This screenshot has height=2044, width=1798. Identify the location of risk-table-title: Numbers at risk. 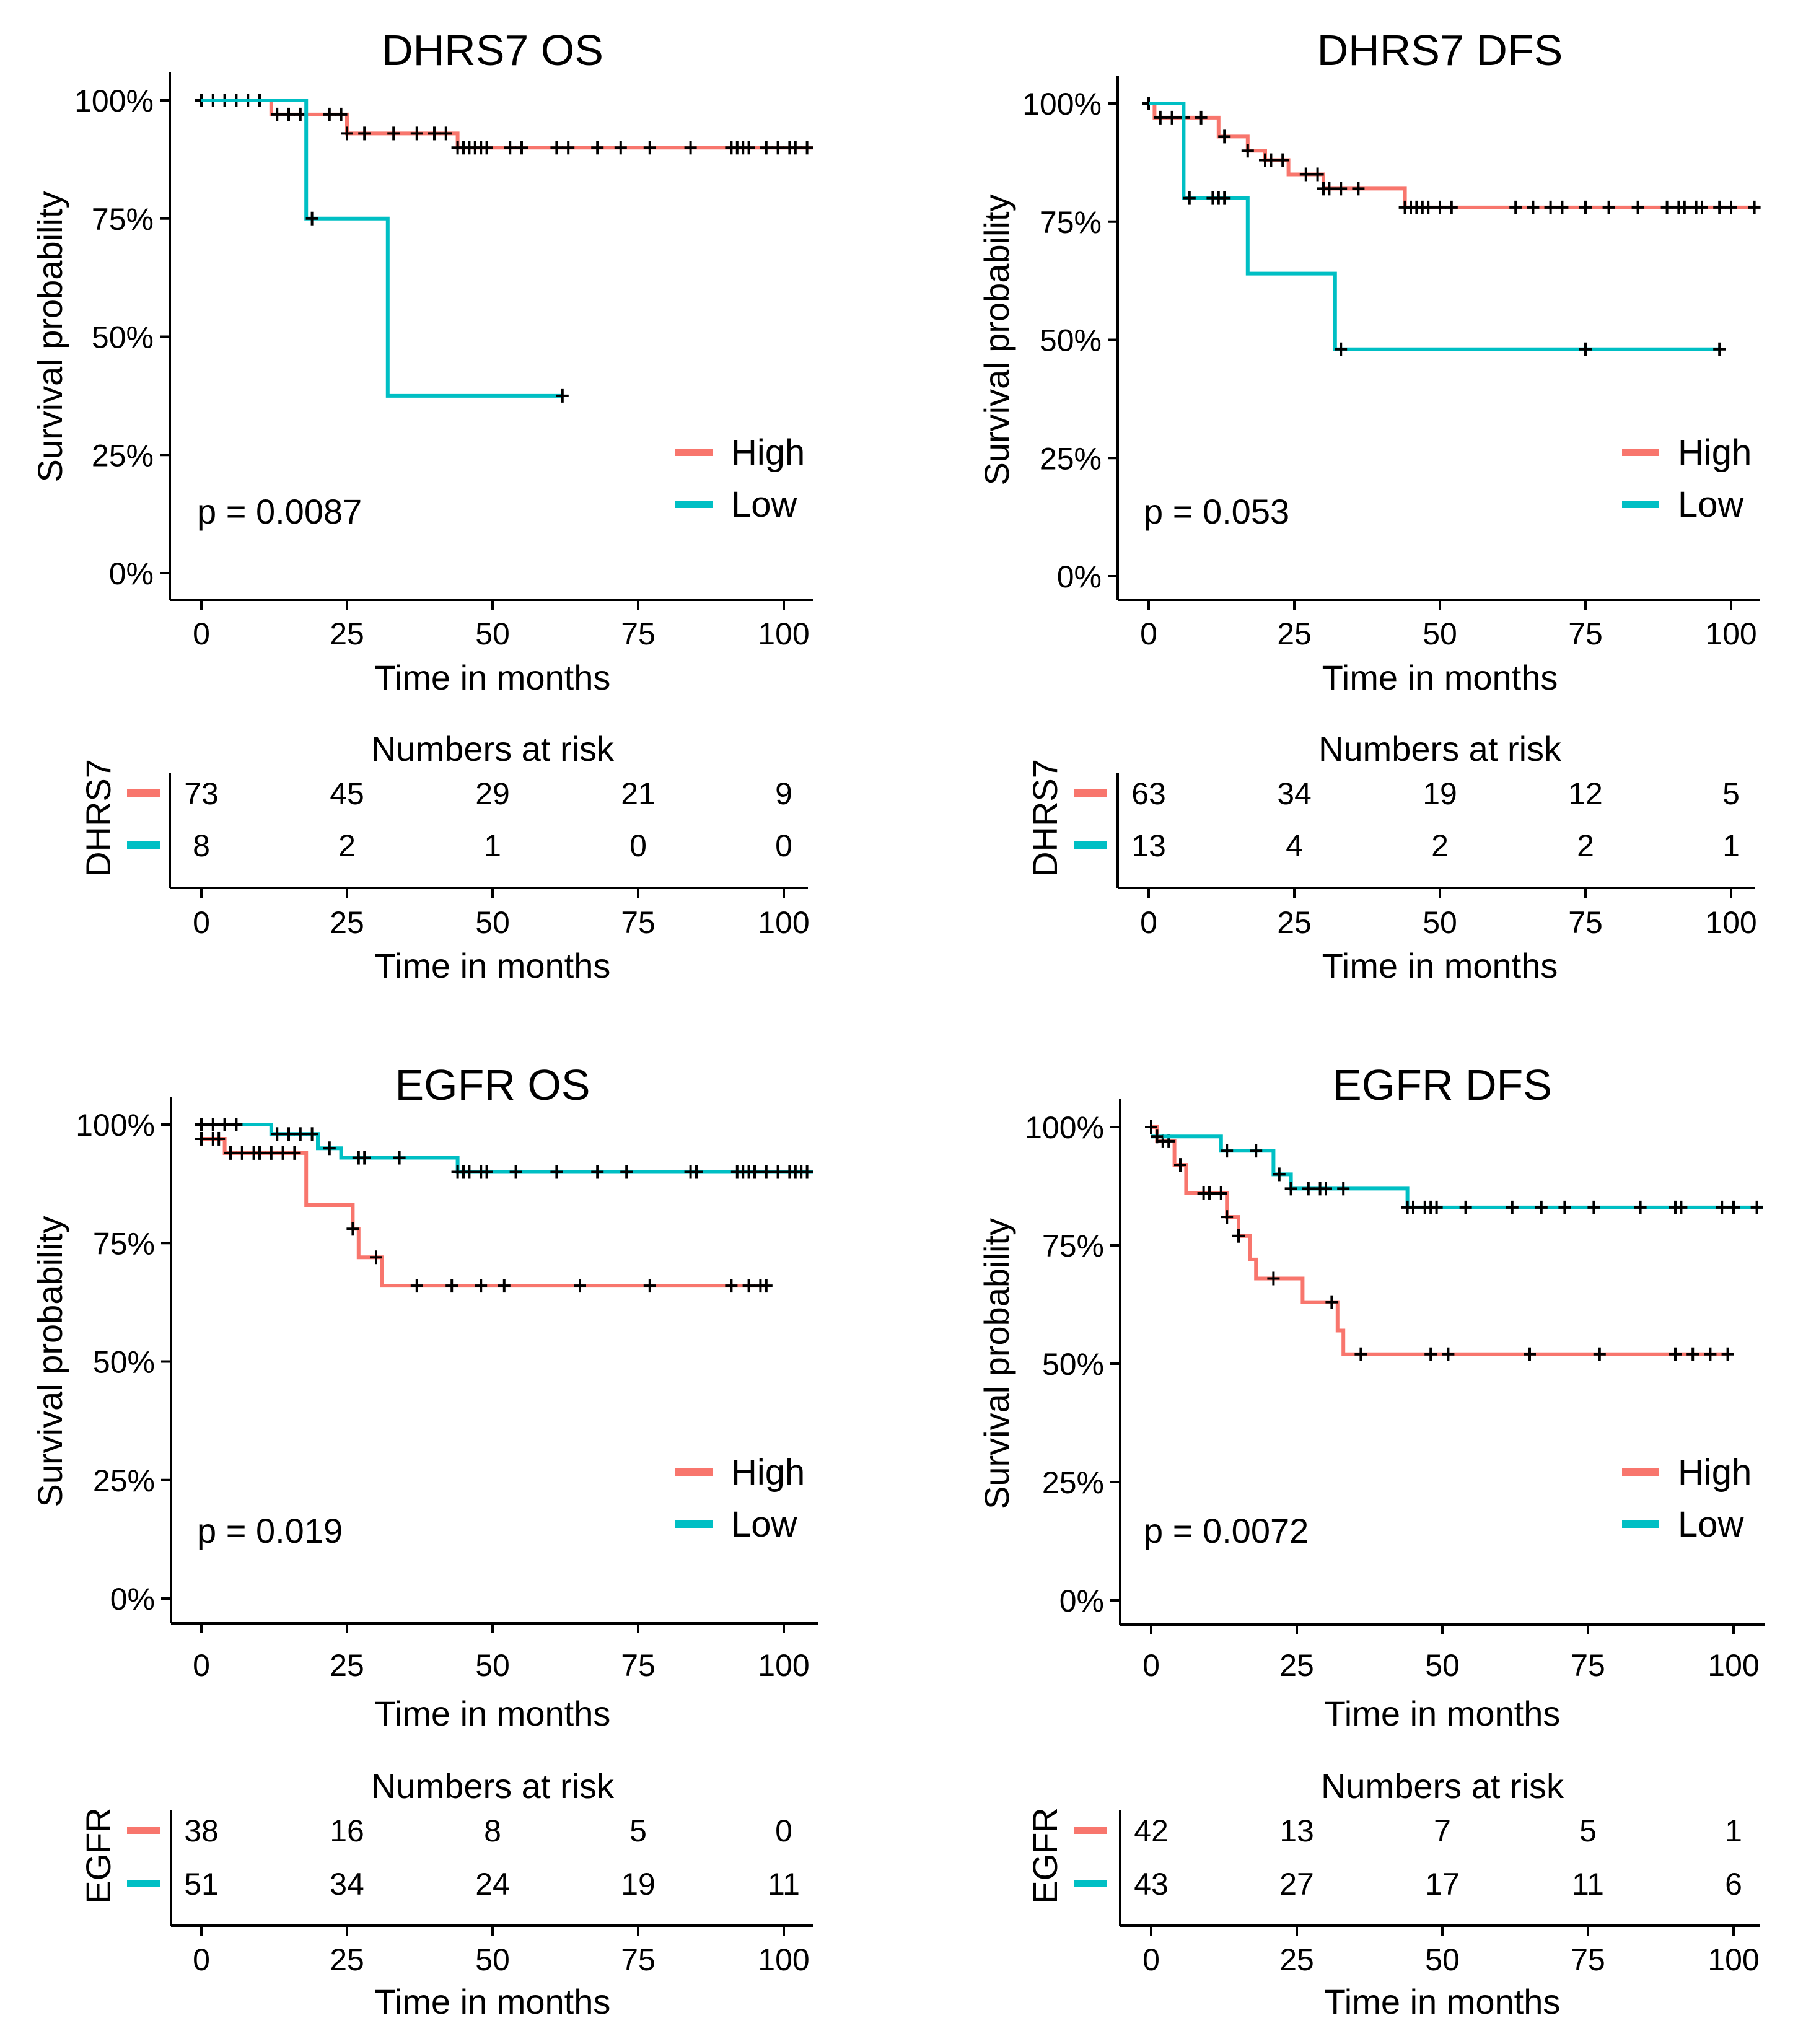
(493, 1785).